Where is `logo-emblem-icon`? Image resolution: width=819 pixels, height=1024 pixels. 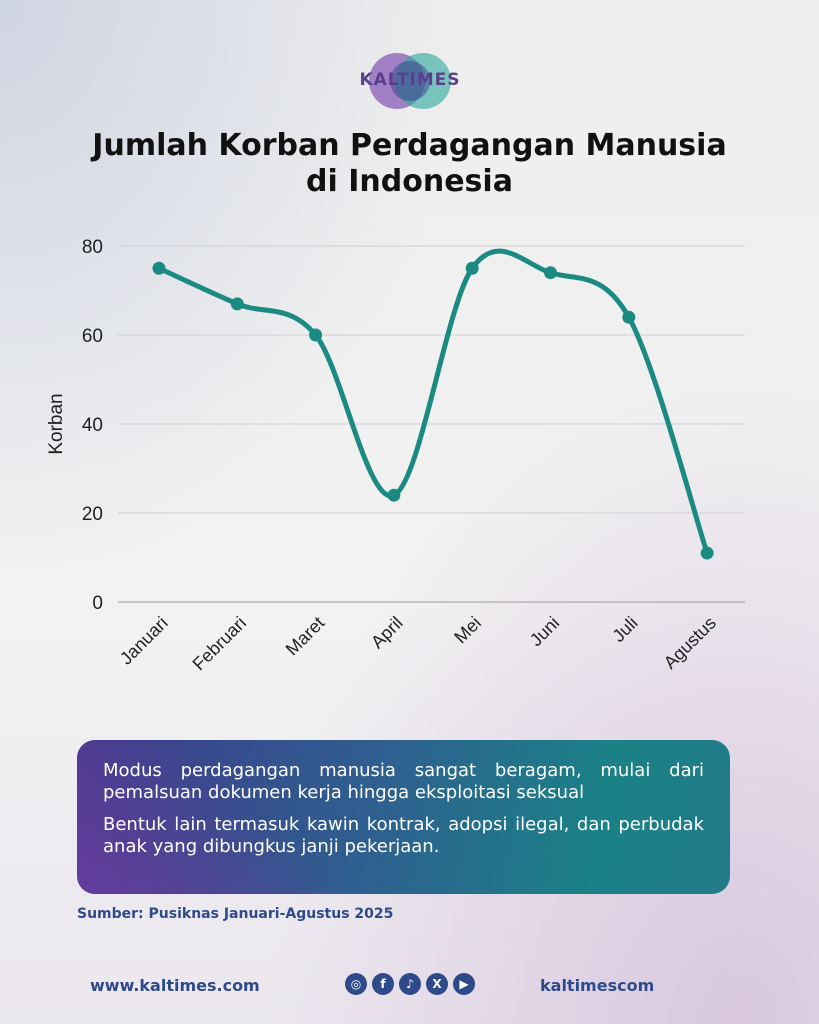
logo-emblem-icon is located at coordinates (410, 81).